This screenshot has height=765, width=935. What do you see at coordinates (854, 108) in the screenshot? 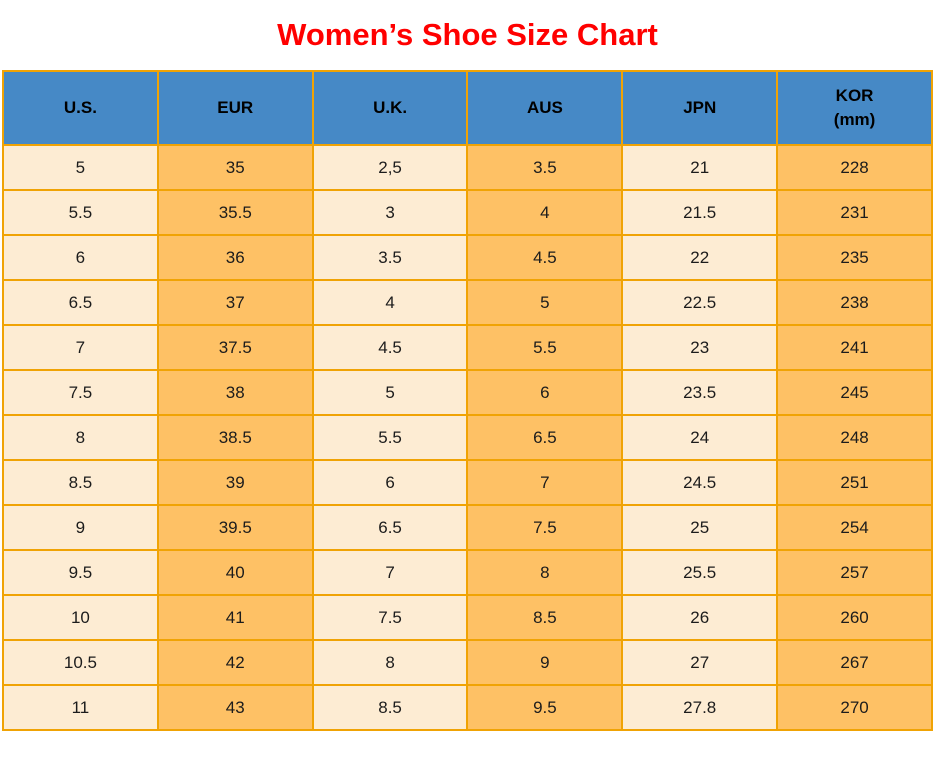
I see `column-header-kor: KOR (mm)` at bounding box center [854, 108].